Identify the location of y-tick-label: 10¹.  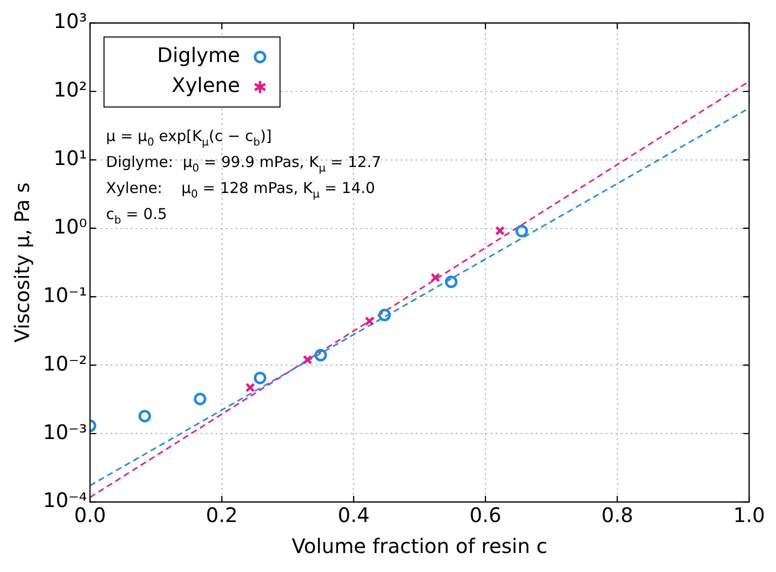
(71, 158).